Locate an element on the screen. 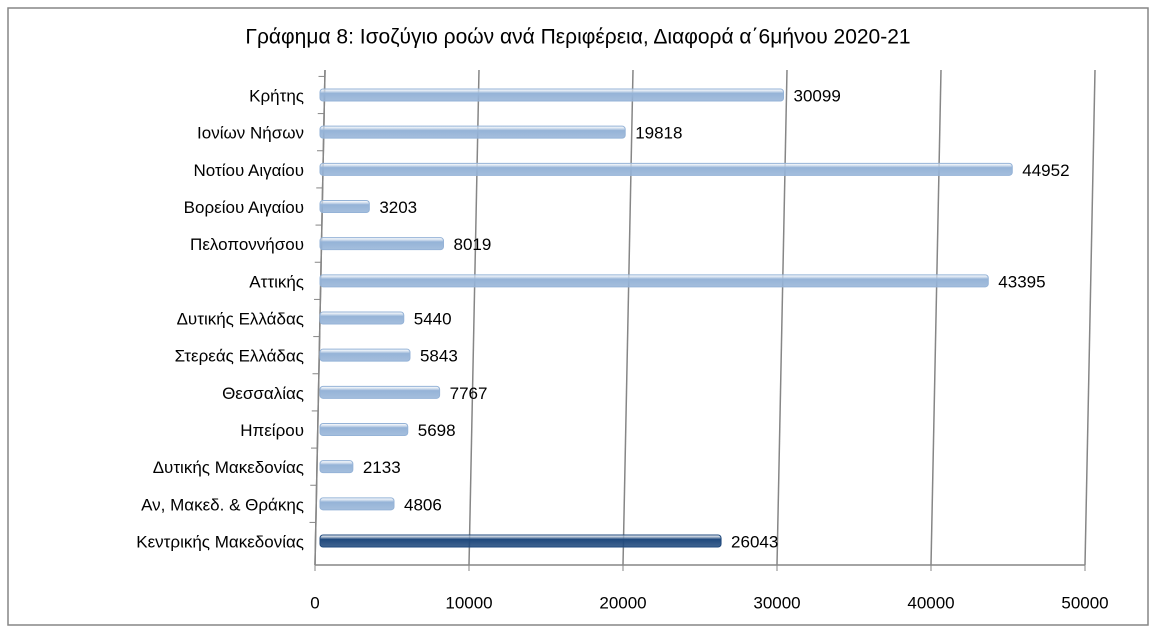  value-label: 3203 is located at coordinates (398, 207).